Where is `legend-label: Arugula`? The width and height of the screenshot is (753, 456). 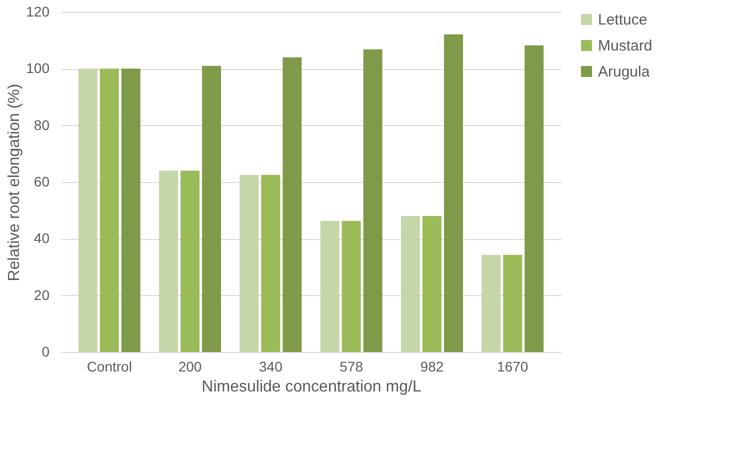 legend-label: Arugula is located at coordinates (624, 72).